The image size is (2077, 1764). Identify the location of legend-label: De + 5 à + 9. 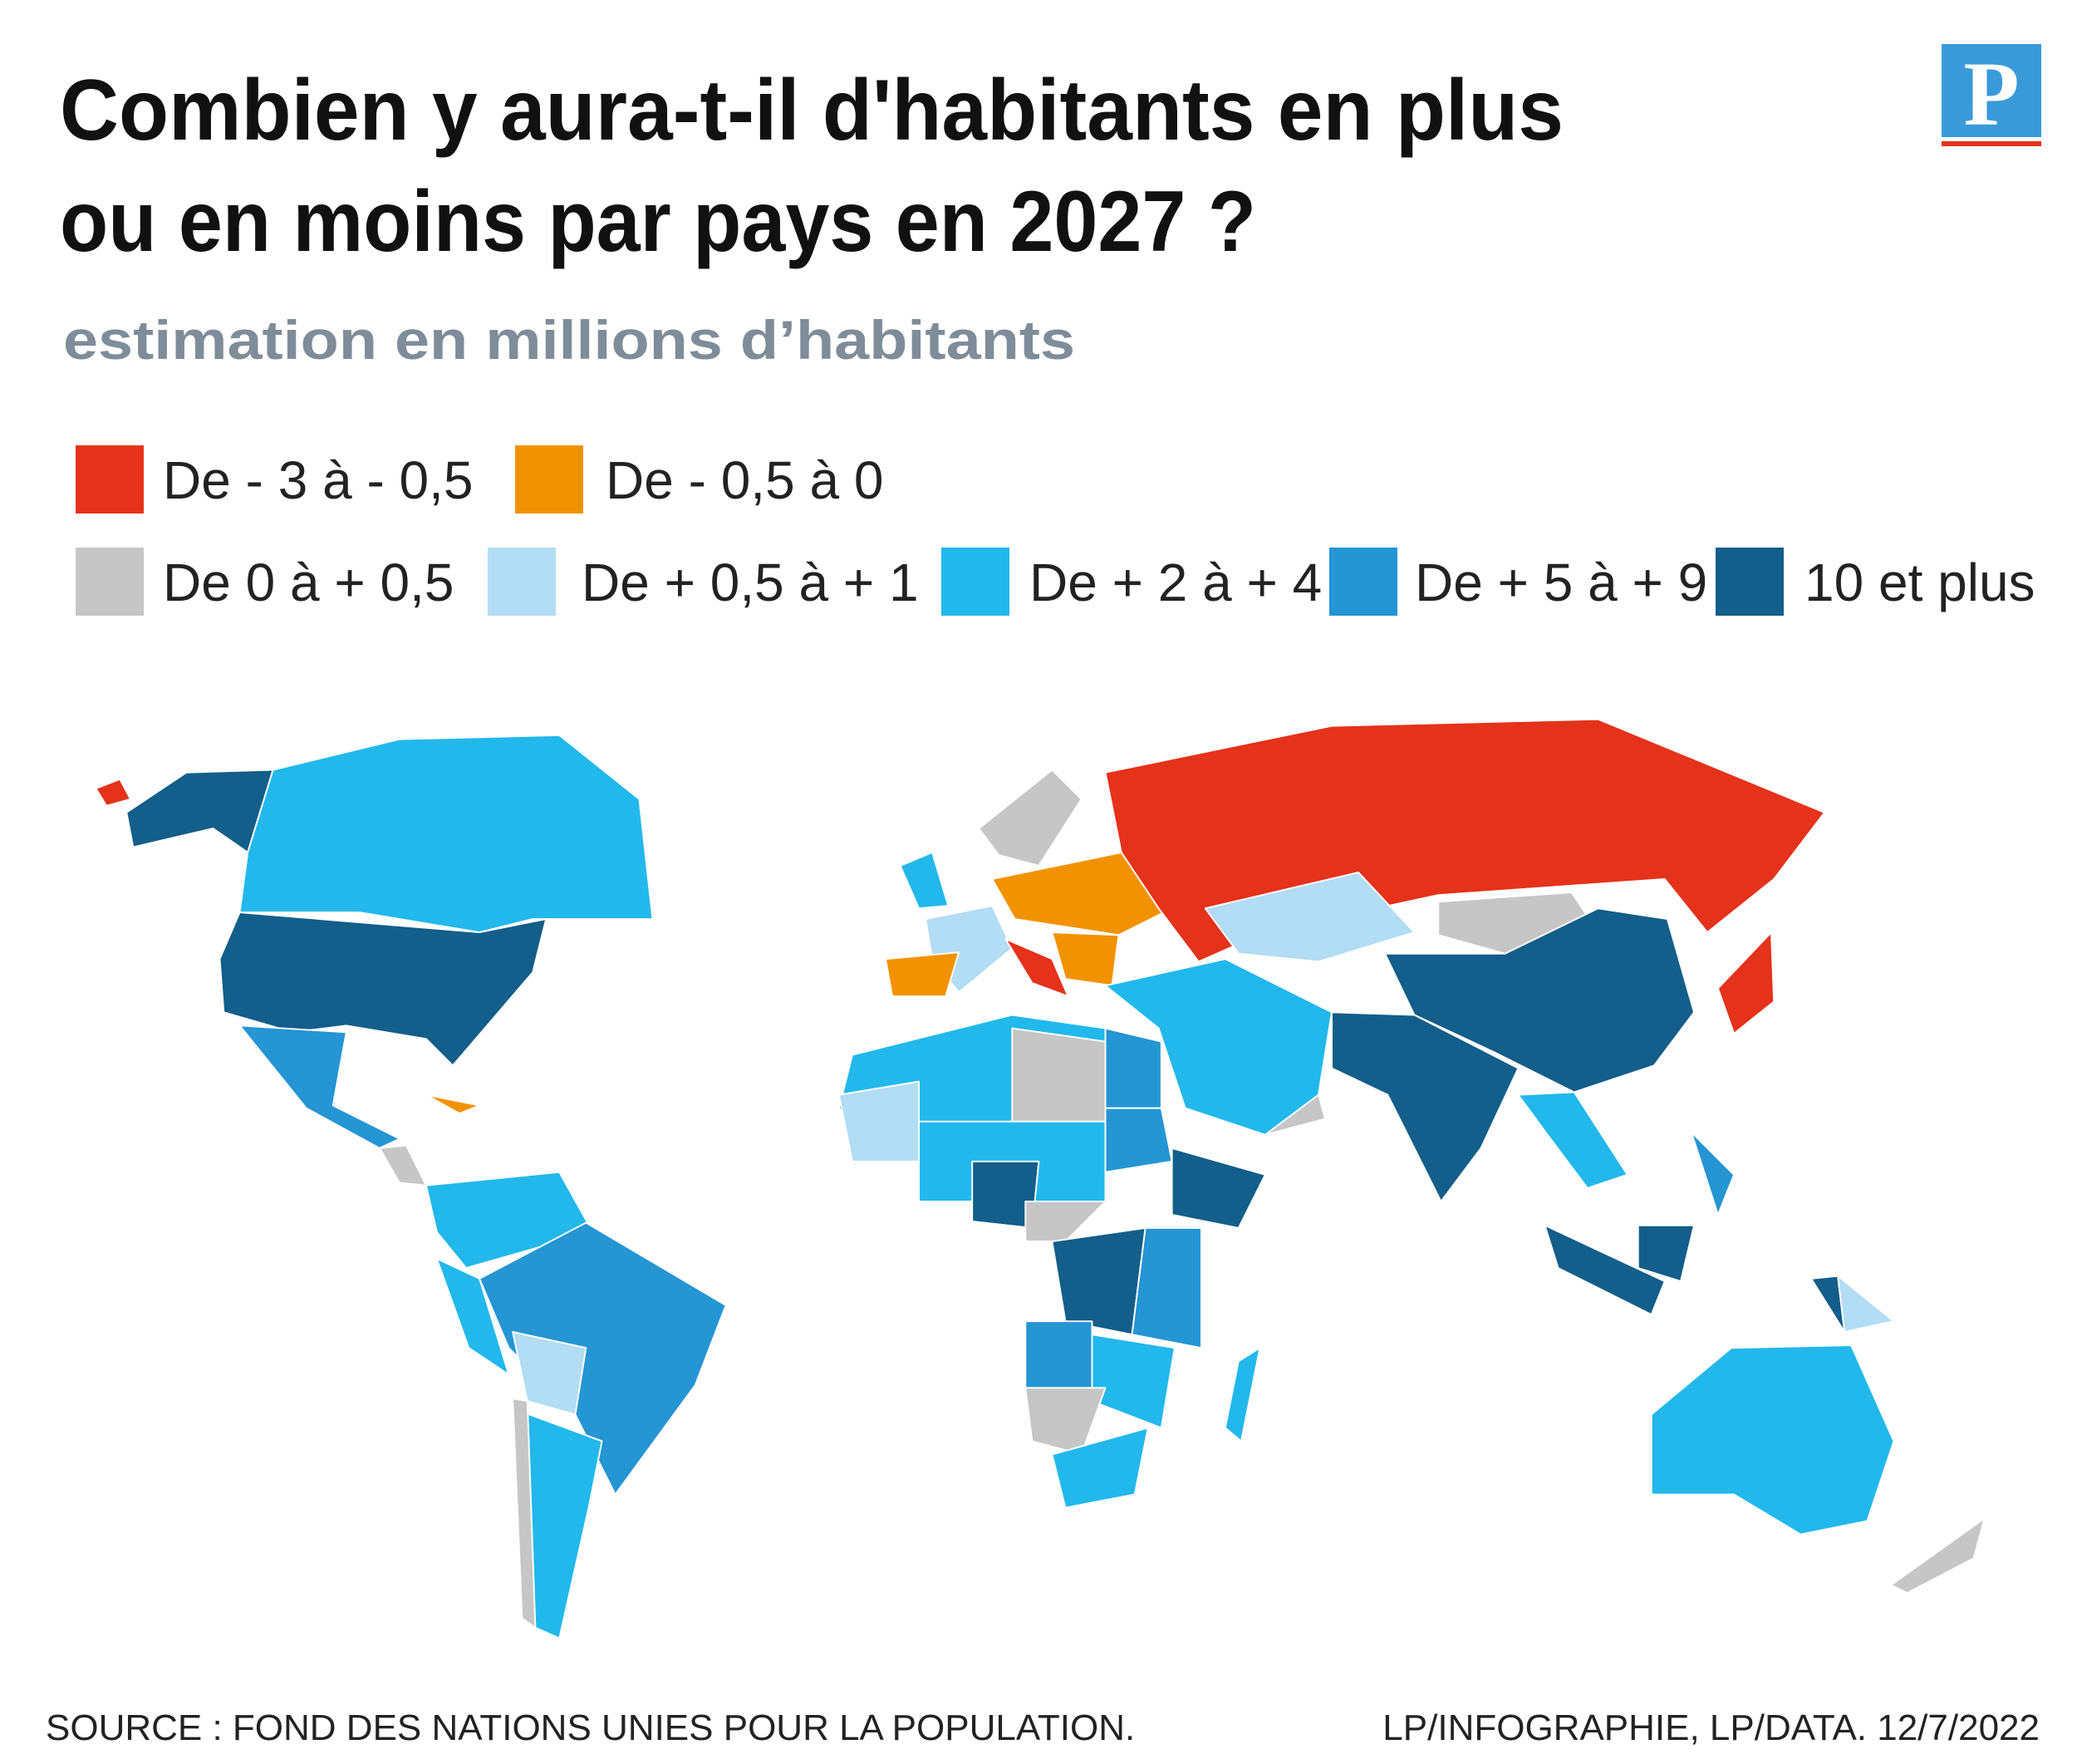
(1561, 582).